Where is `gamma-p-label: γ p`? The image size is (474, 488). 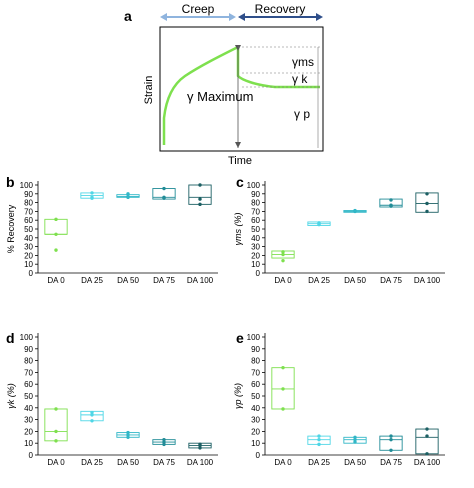
gamma-p-label: γ p is located at coordinates (302, 114).